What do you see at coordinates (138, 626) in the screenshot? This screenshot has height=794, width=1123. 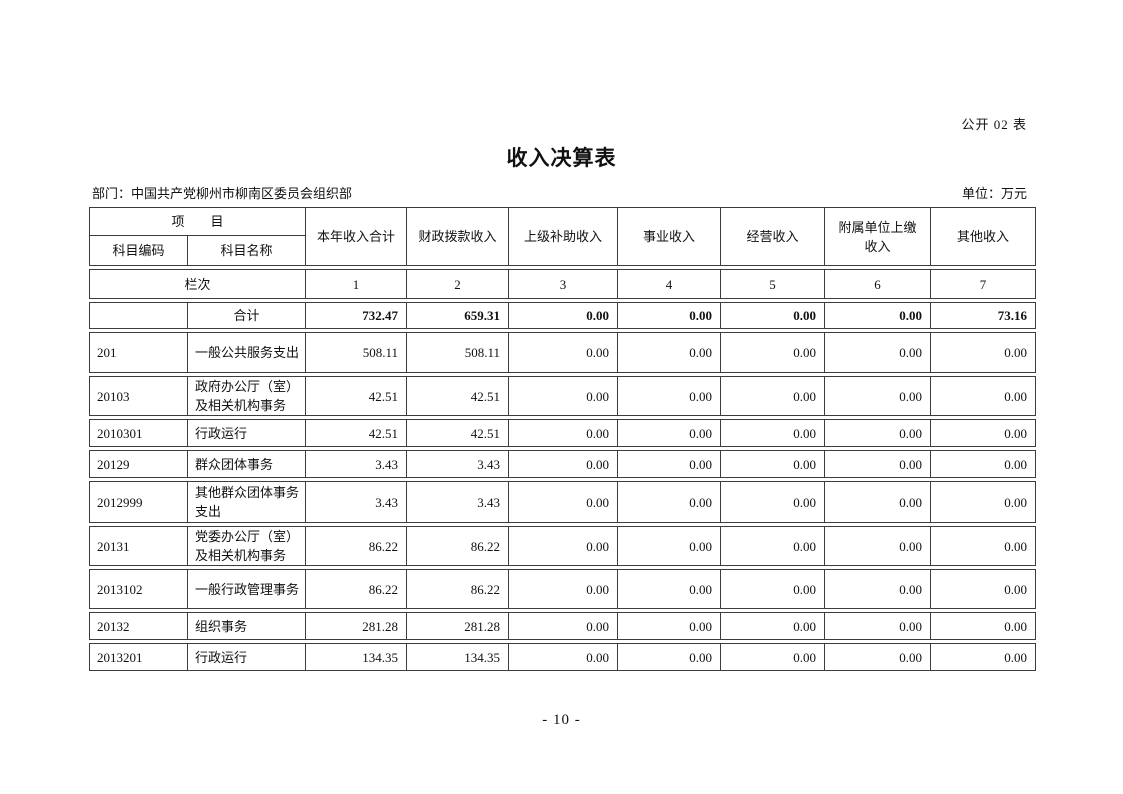 I see `code-cell: 20132` at bounding box center [138, 626].